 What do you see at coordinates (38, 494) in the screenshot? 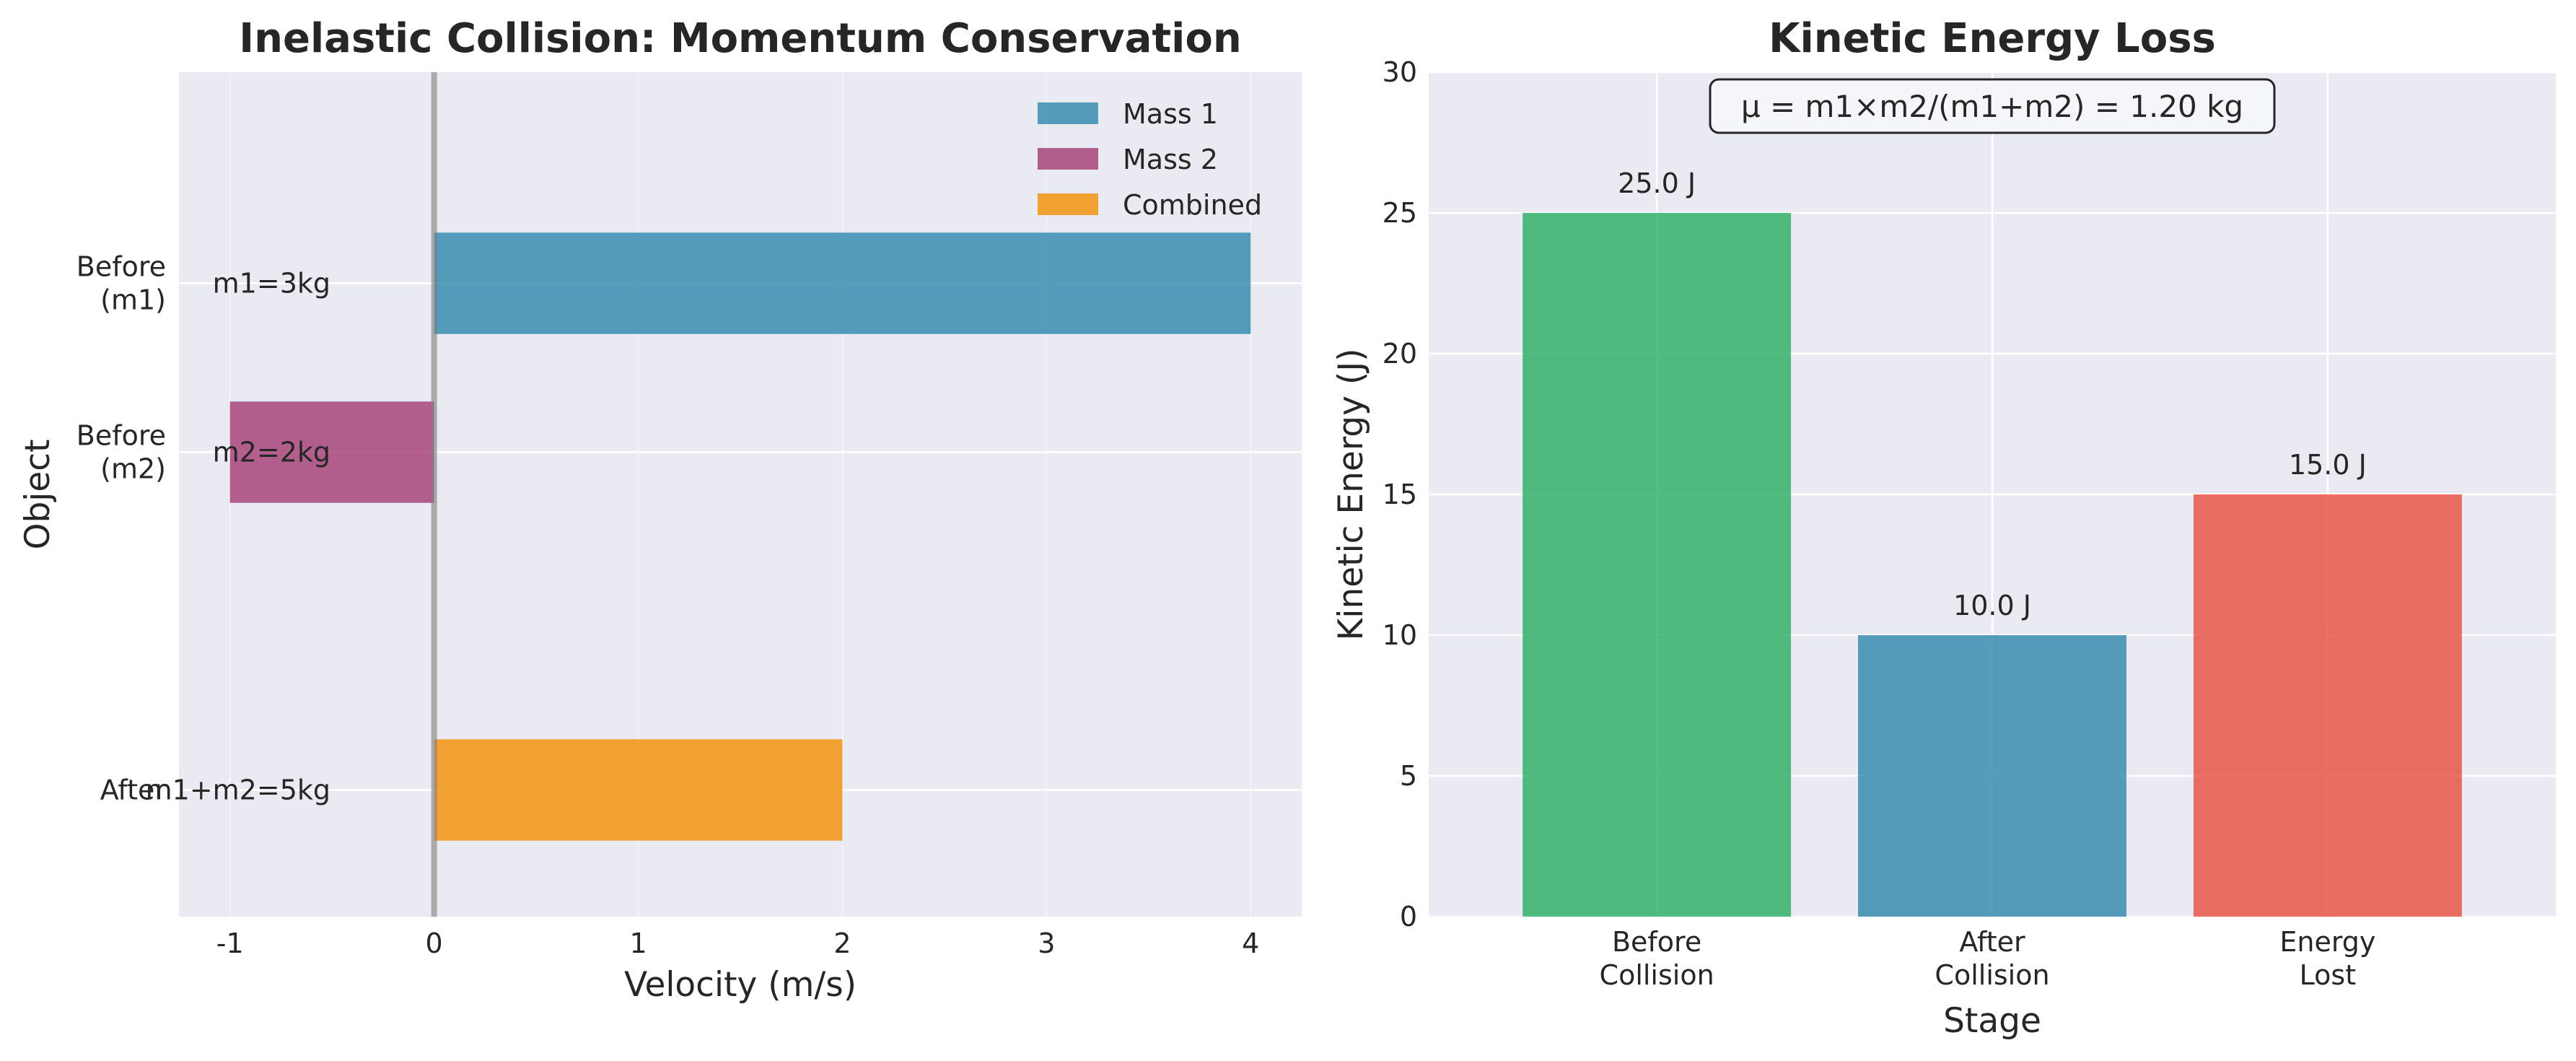
I see `momentum-y-axis-label: Object` at bounding box center [38, 494].